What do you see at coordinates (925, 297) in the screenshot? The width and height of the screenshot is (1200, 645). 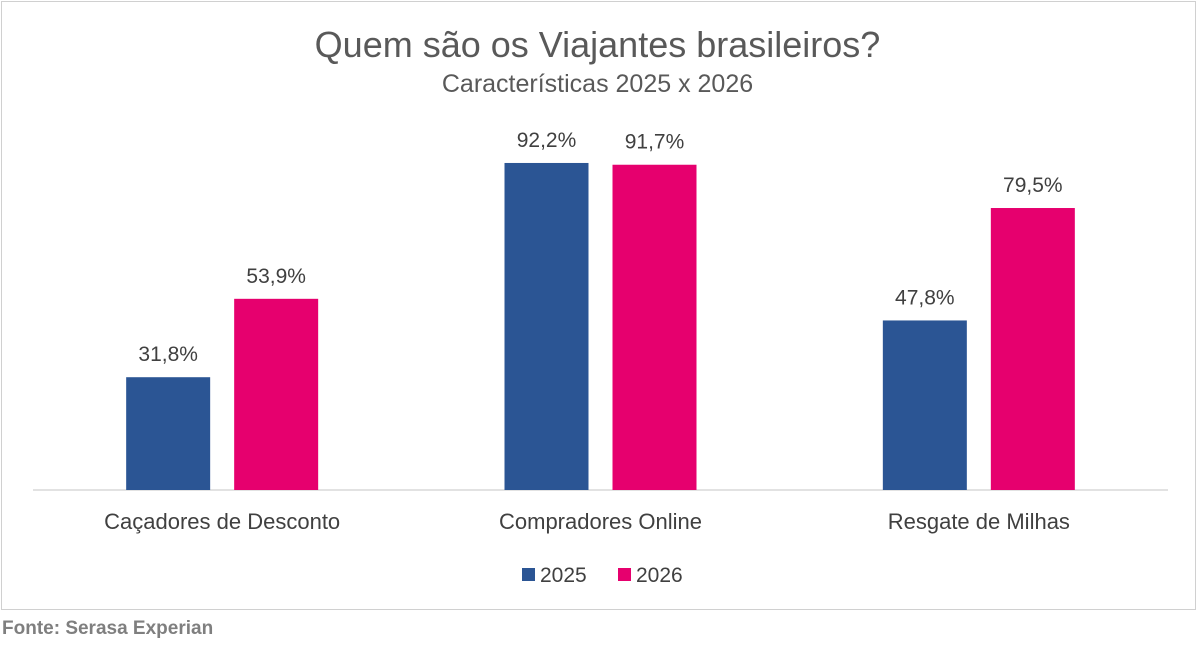 I see `data-label-2025-3: 47,8%` at bounding box center [925, 297].